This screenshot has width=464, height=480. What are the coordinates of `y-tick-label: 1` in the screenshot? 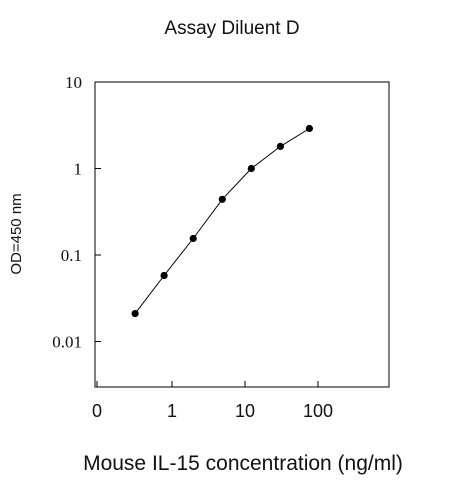 It's located at (78, 169).